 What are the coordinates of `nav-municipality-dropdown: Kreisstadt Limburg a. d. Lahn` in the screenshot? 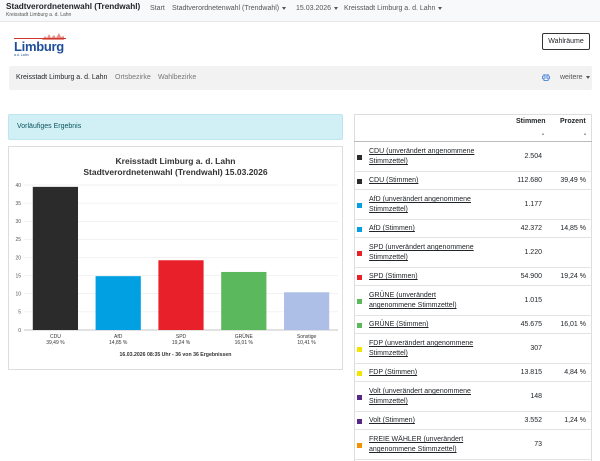 It's located at (393, 8).